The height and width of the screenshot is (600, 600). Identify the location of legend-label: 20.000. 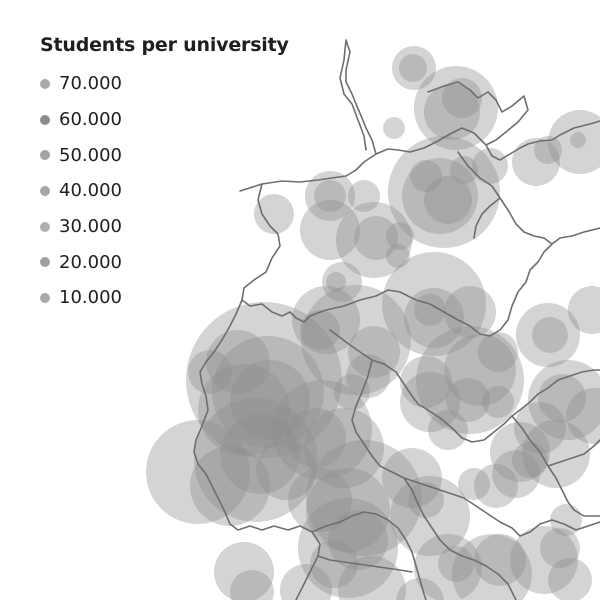
(90, 262).